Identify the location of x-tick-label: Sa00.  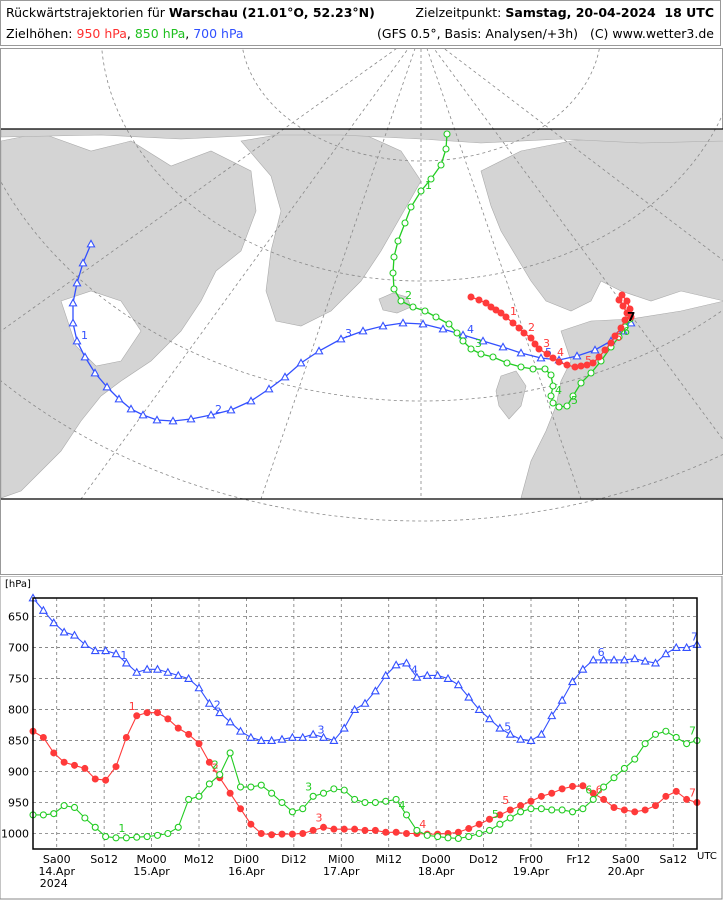
(57, 859).